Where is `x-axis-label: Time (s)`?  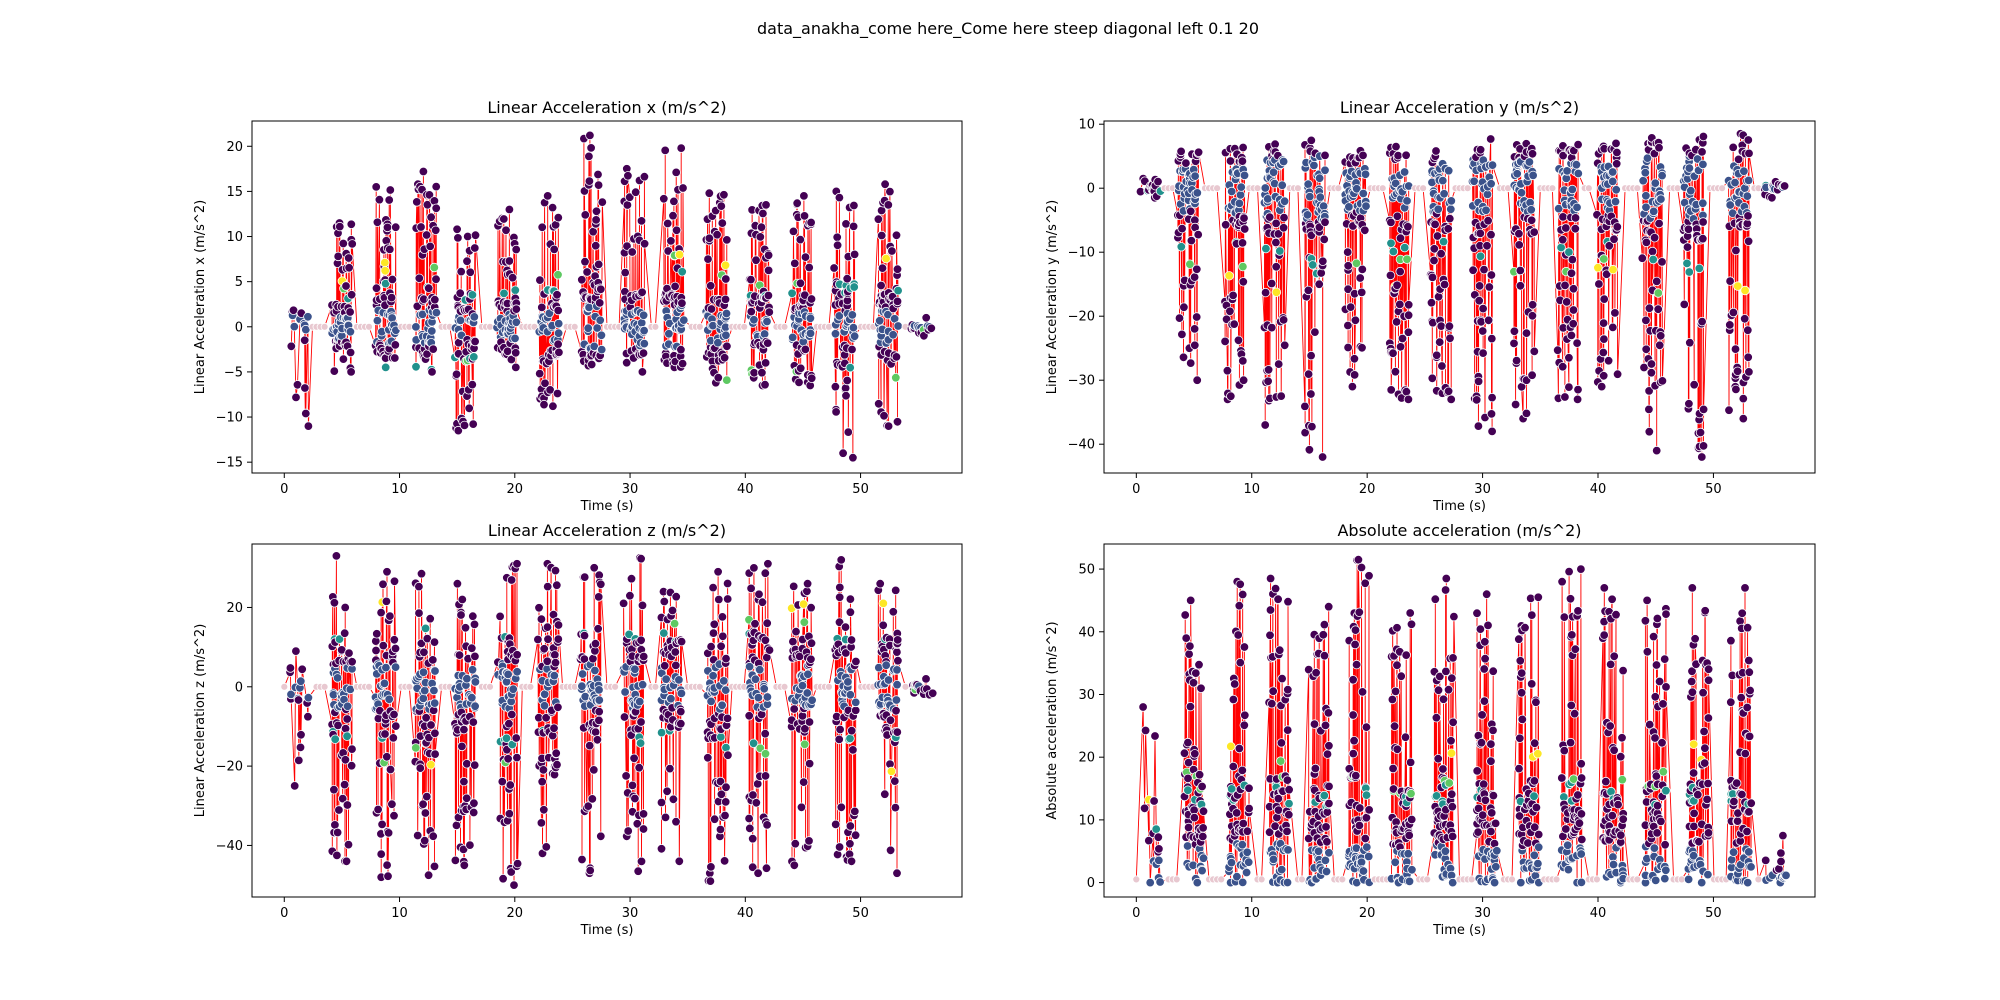 x-axis-label: Time (s) is located at coordinates (1459, 506).